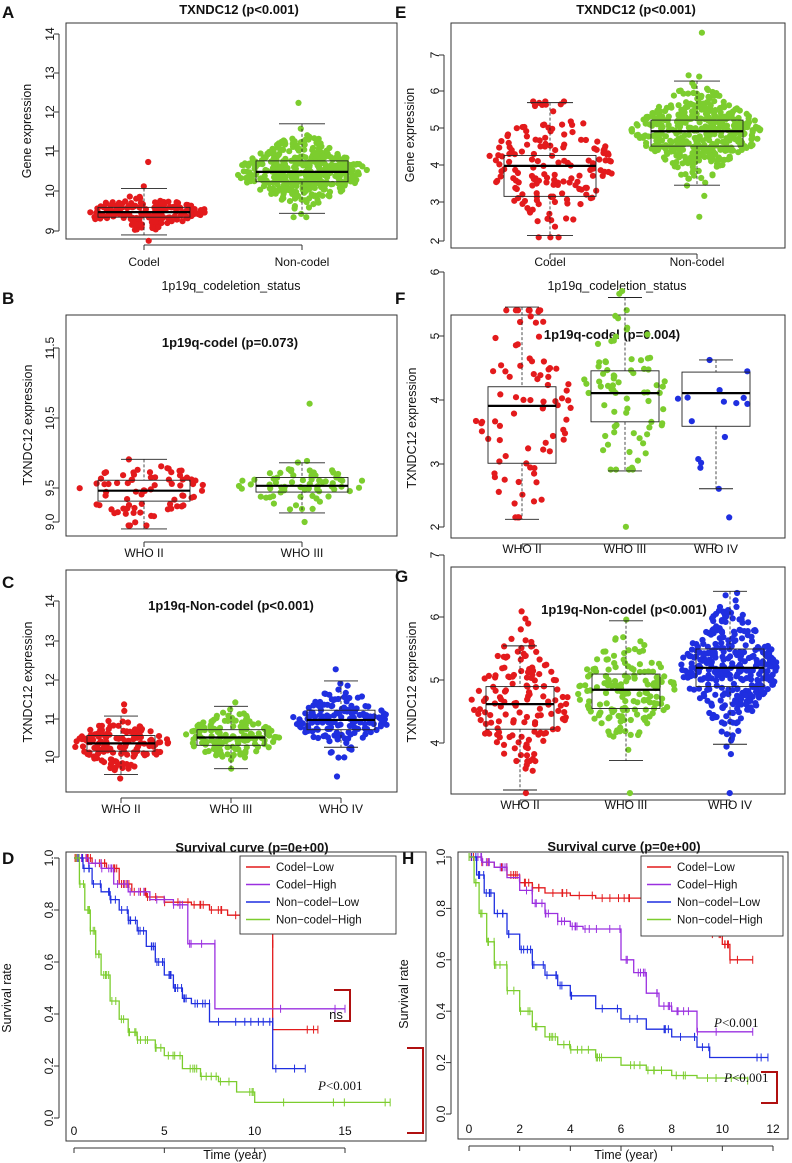  I want to click on y-tick-label: 4, so click(435, 742).